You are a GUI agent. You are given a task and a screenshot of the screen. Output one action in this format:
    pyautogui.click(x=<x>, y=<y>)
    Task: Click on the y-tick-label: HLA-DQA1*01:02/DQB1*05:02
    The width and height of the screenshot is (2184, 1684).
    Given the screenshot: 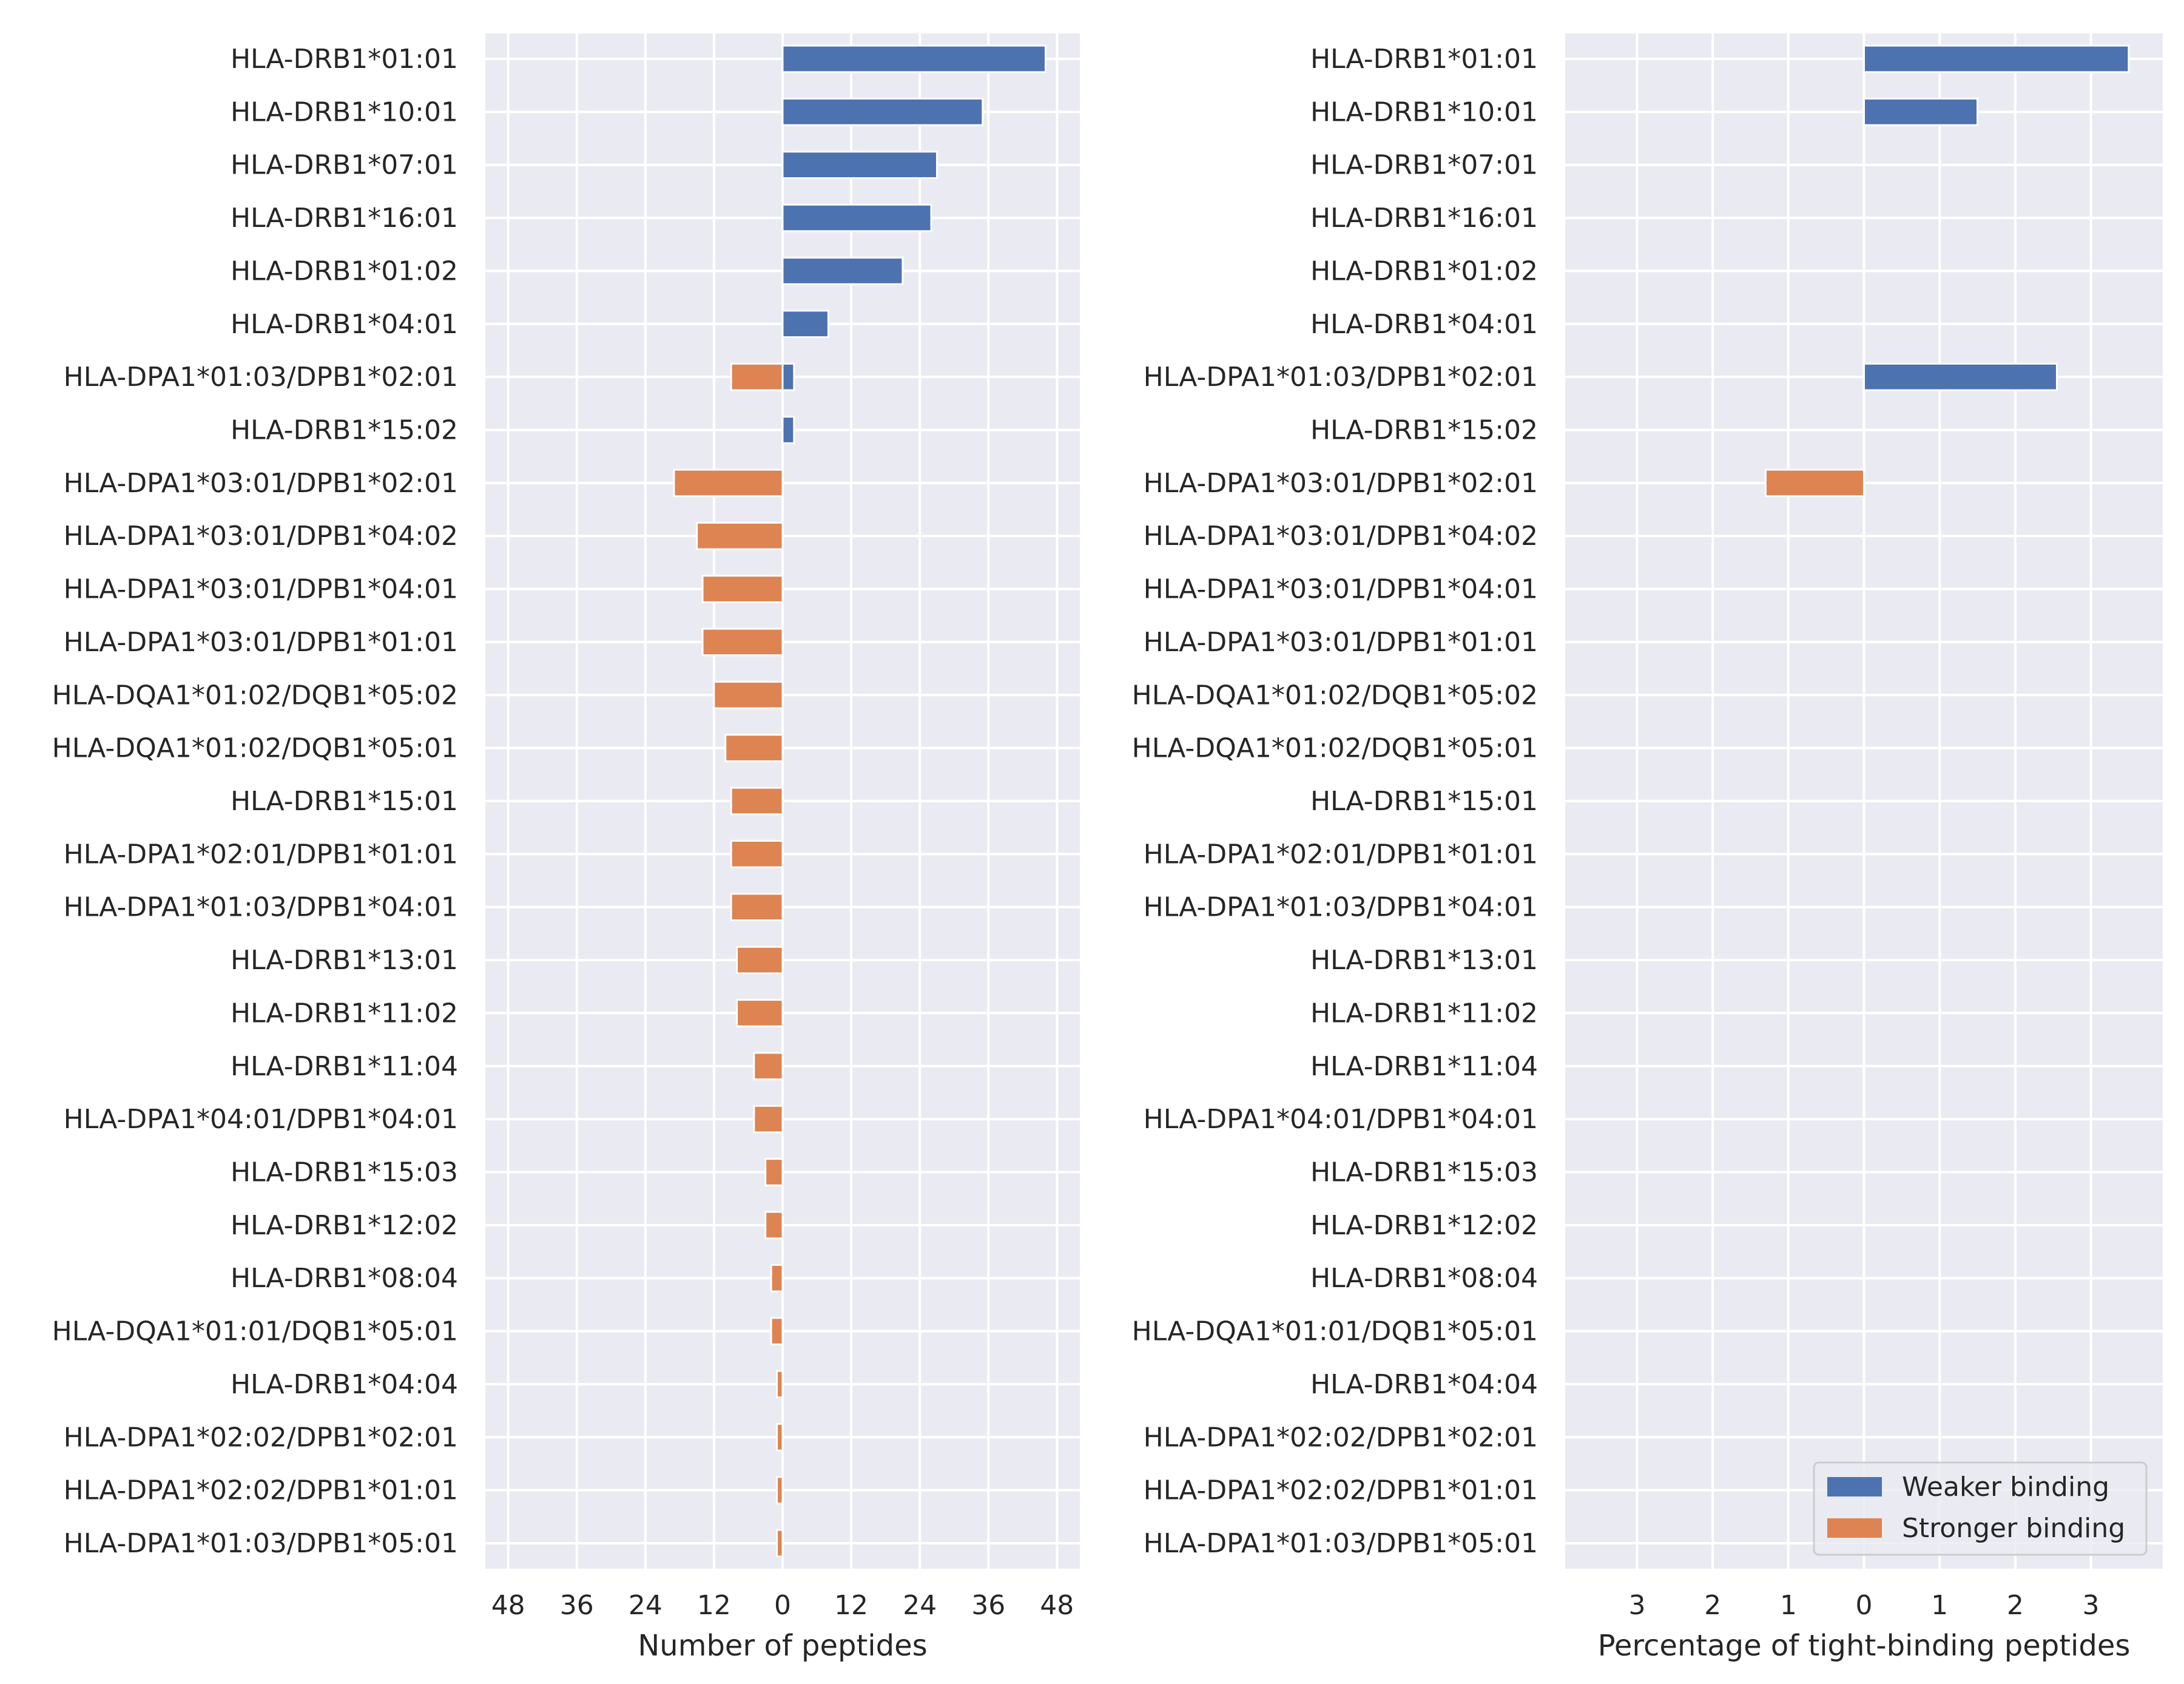 What is the action you would take?
    pyautogui.click(x=1335, y=695)
    